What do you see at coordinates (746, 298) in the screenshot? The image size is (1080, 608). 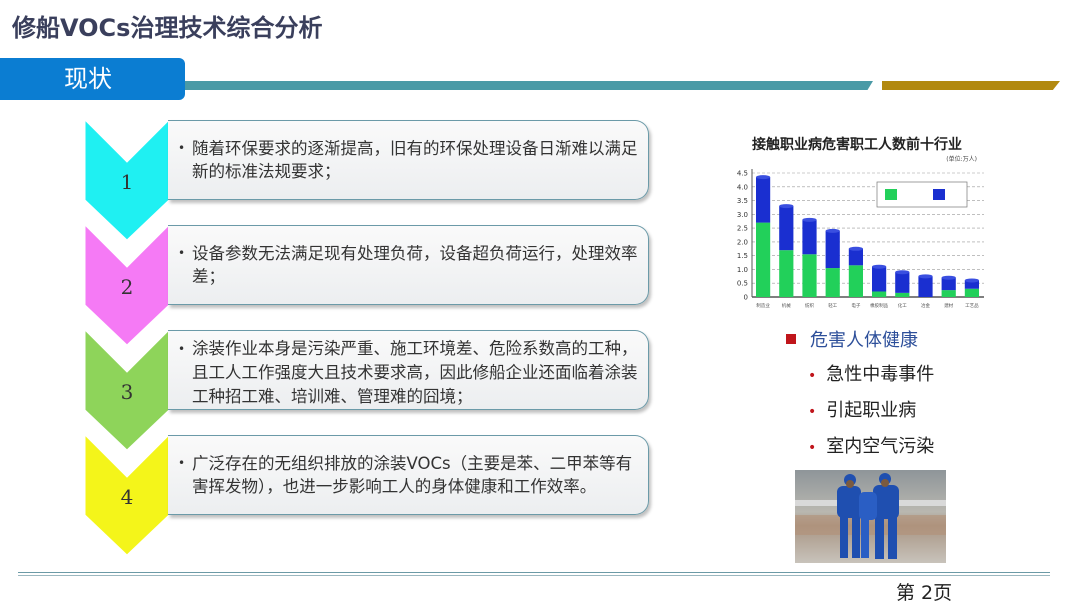 I see `y-tick-label: 0` at bounding box center [746, 298].